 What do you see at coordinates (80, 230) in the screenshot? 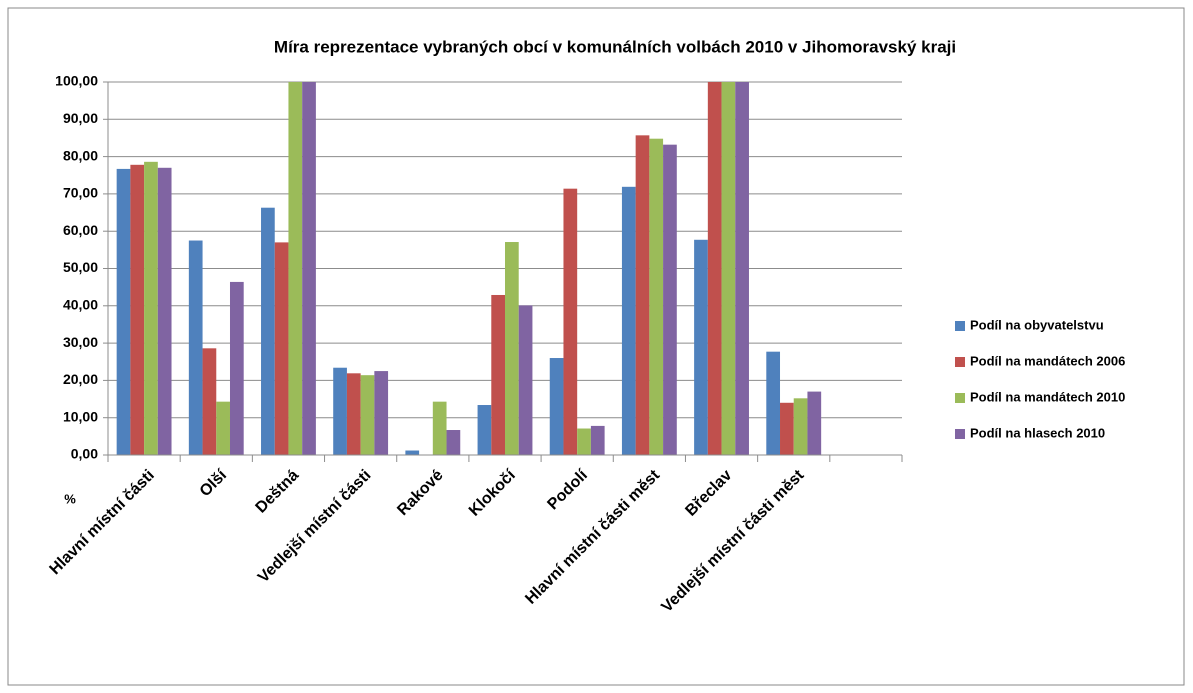
I see `y-tick-label: 60,00` at bounding box center [80, 230].